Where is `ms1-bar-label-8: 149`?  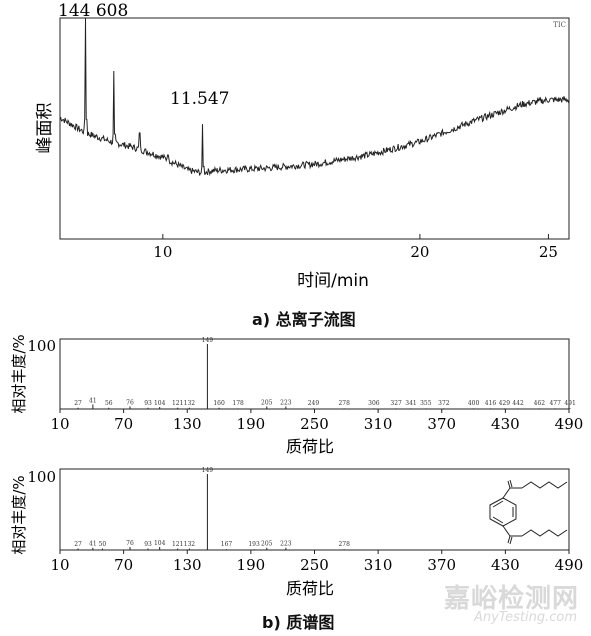
ms1-bar-label-8: 149 is located at coordinates (208, 340).